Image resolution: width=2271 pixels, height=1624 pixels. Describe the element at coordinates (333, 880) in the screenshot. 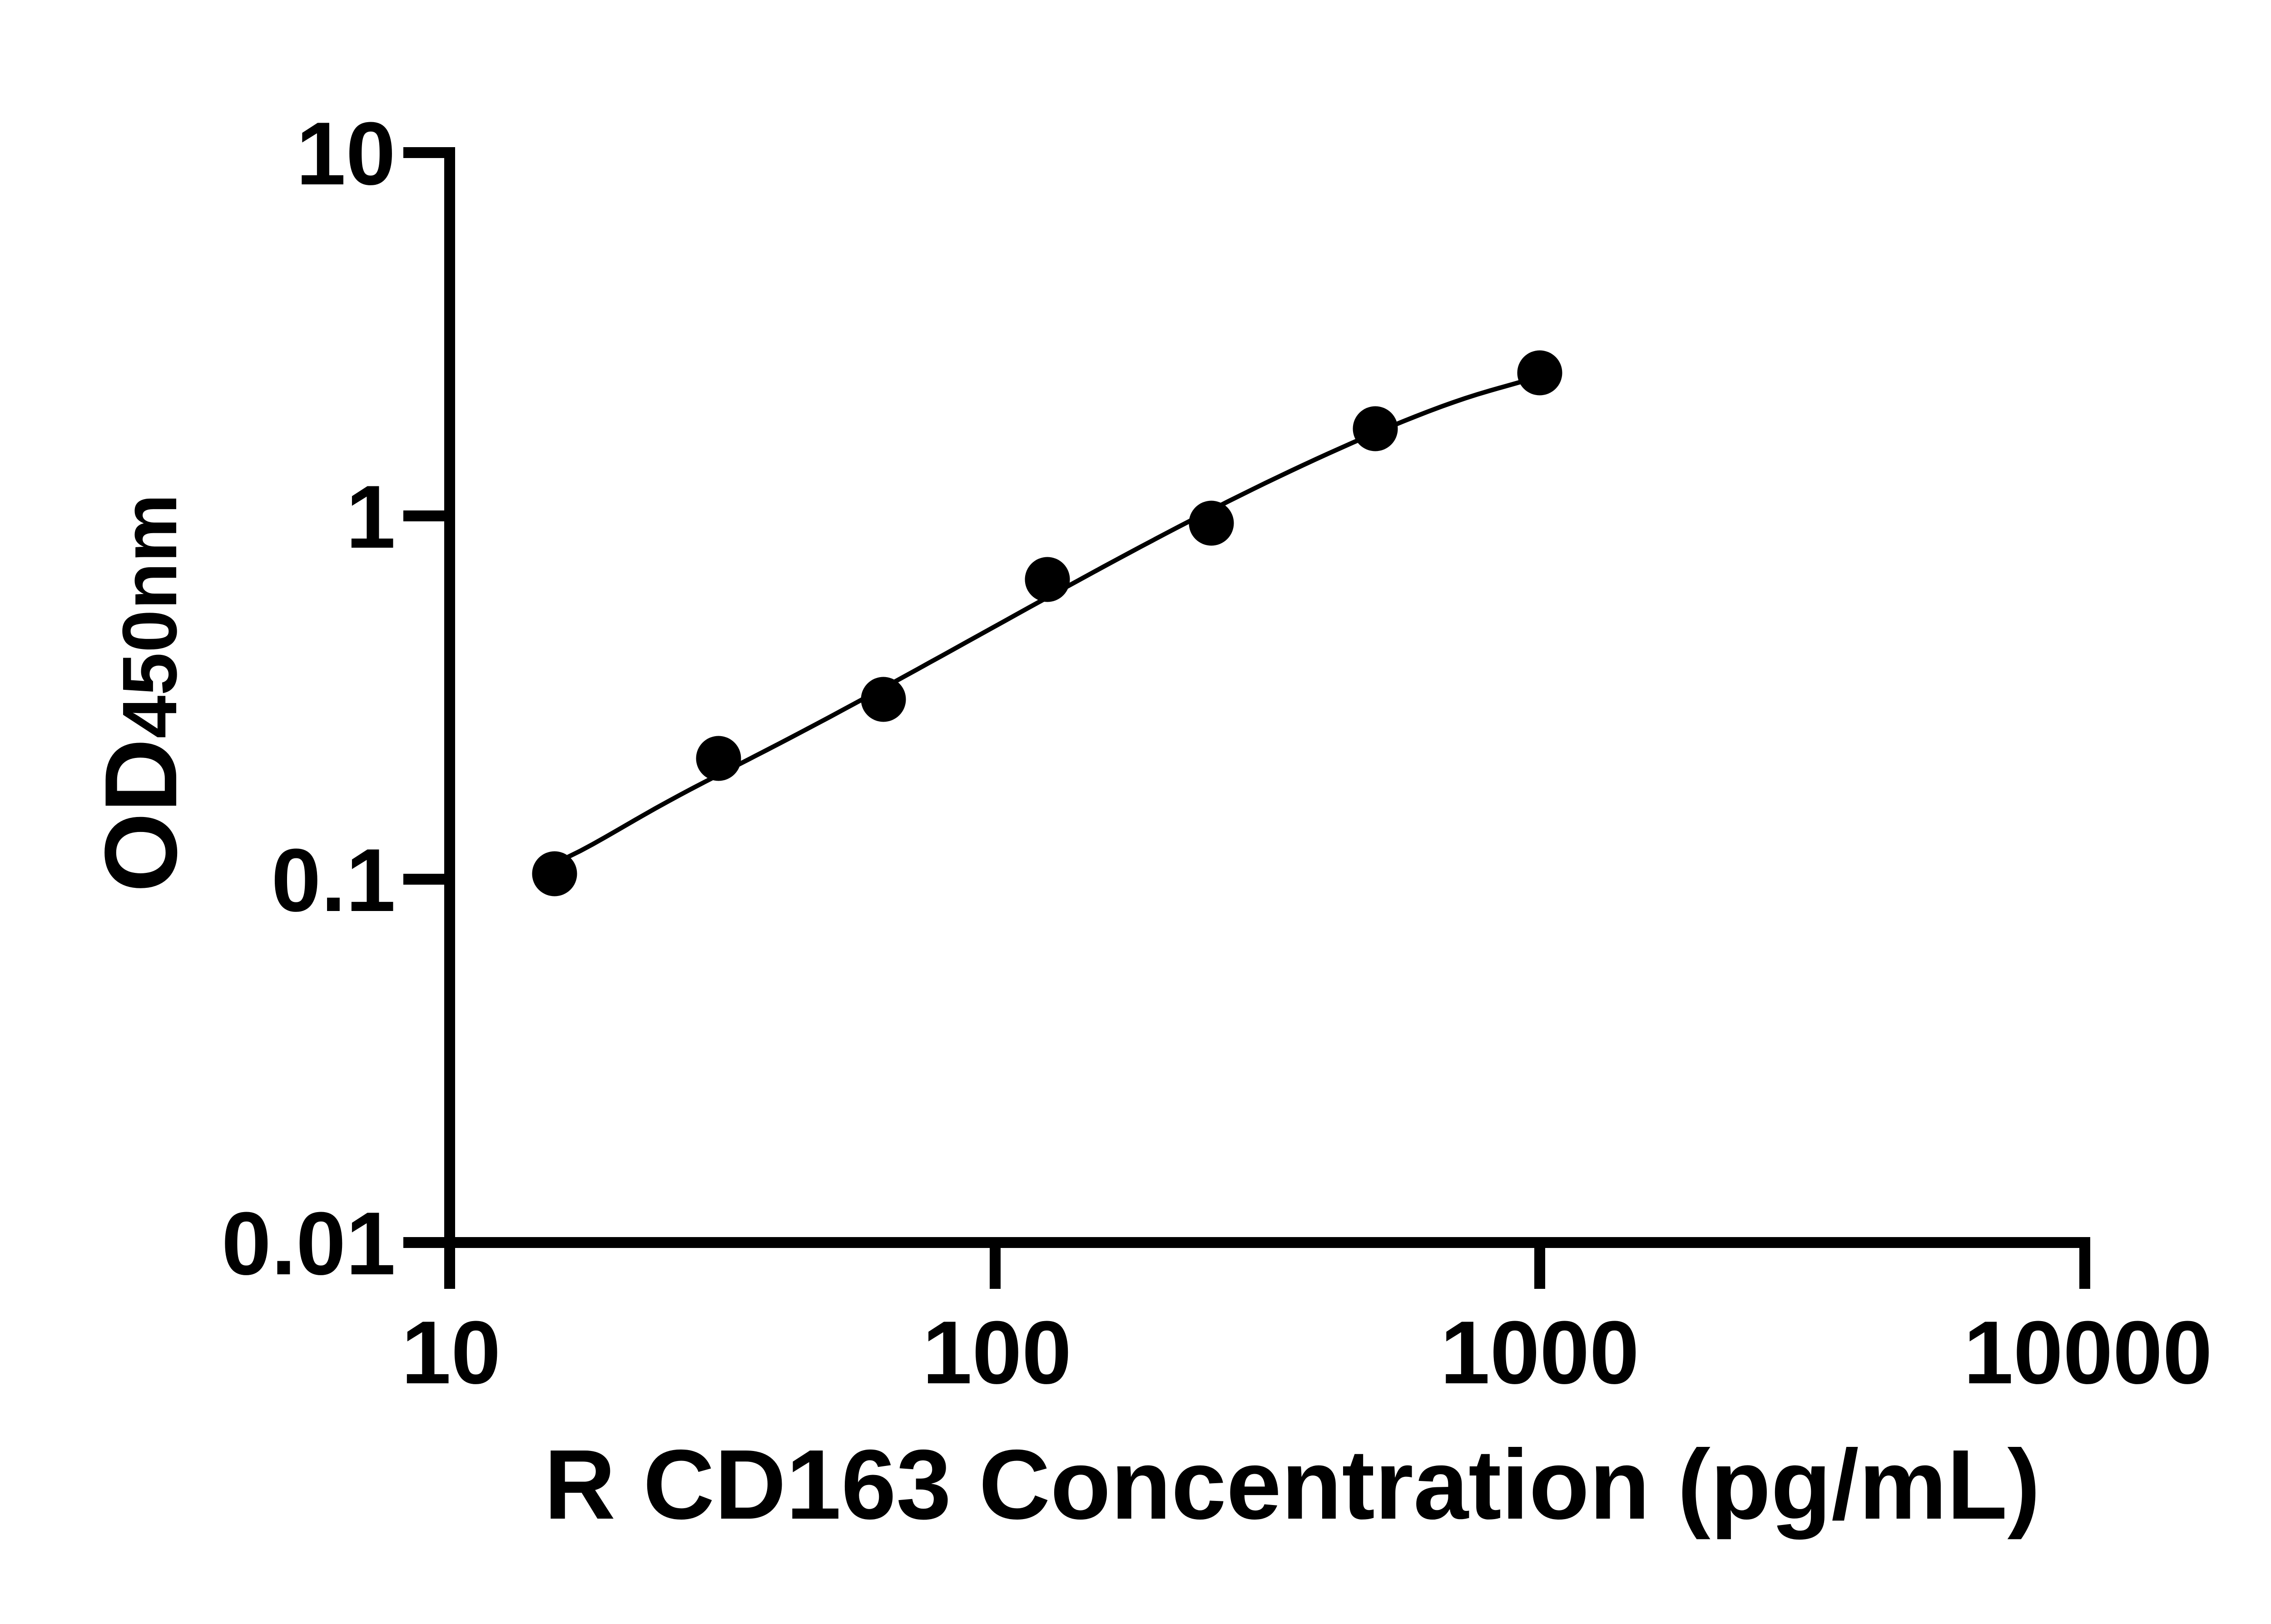

I see `svg-text: 0.1` at that location.